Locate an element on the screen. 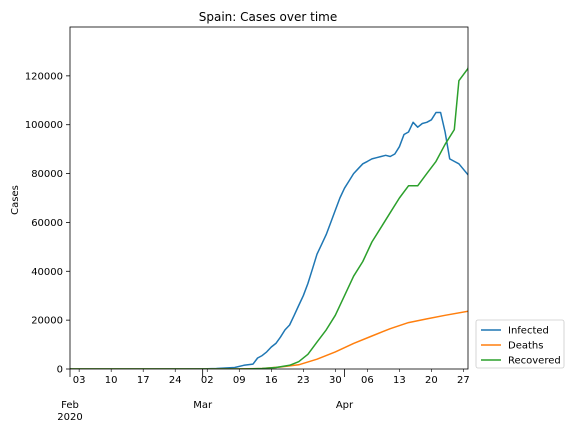  y-tick-label: 40000 is located at coordinates (47, 272).